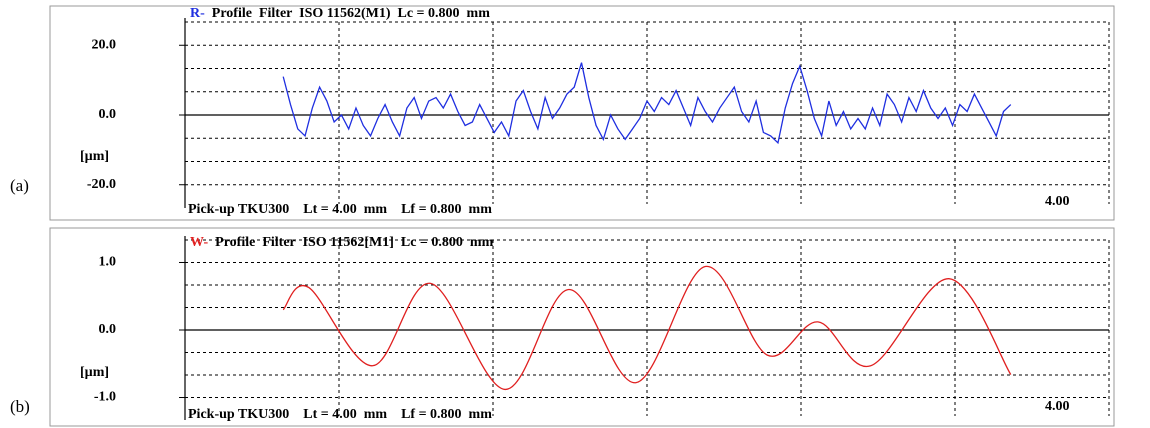 The height and width of the screenshot is (428, 1150). Describe the element at coordinates (101, 184) in the screenshot. I see `y-tick-label: -20.0` at that location.